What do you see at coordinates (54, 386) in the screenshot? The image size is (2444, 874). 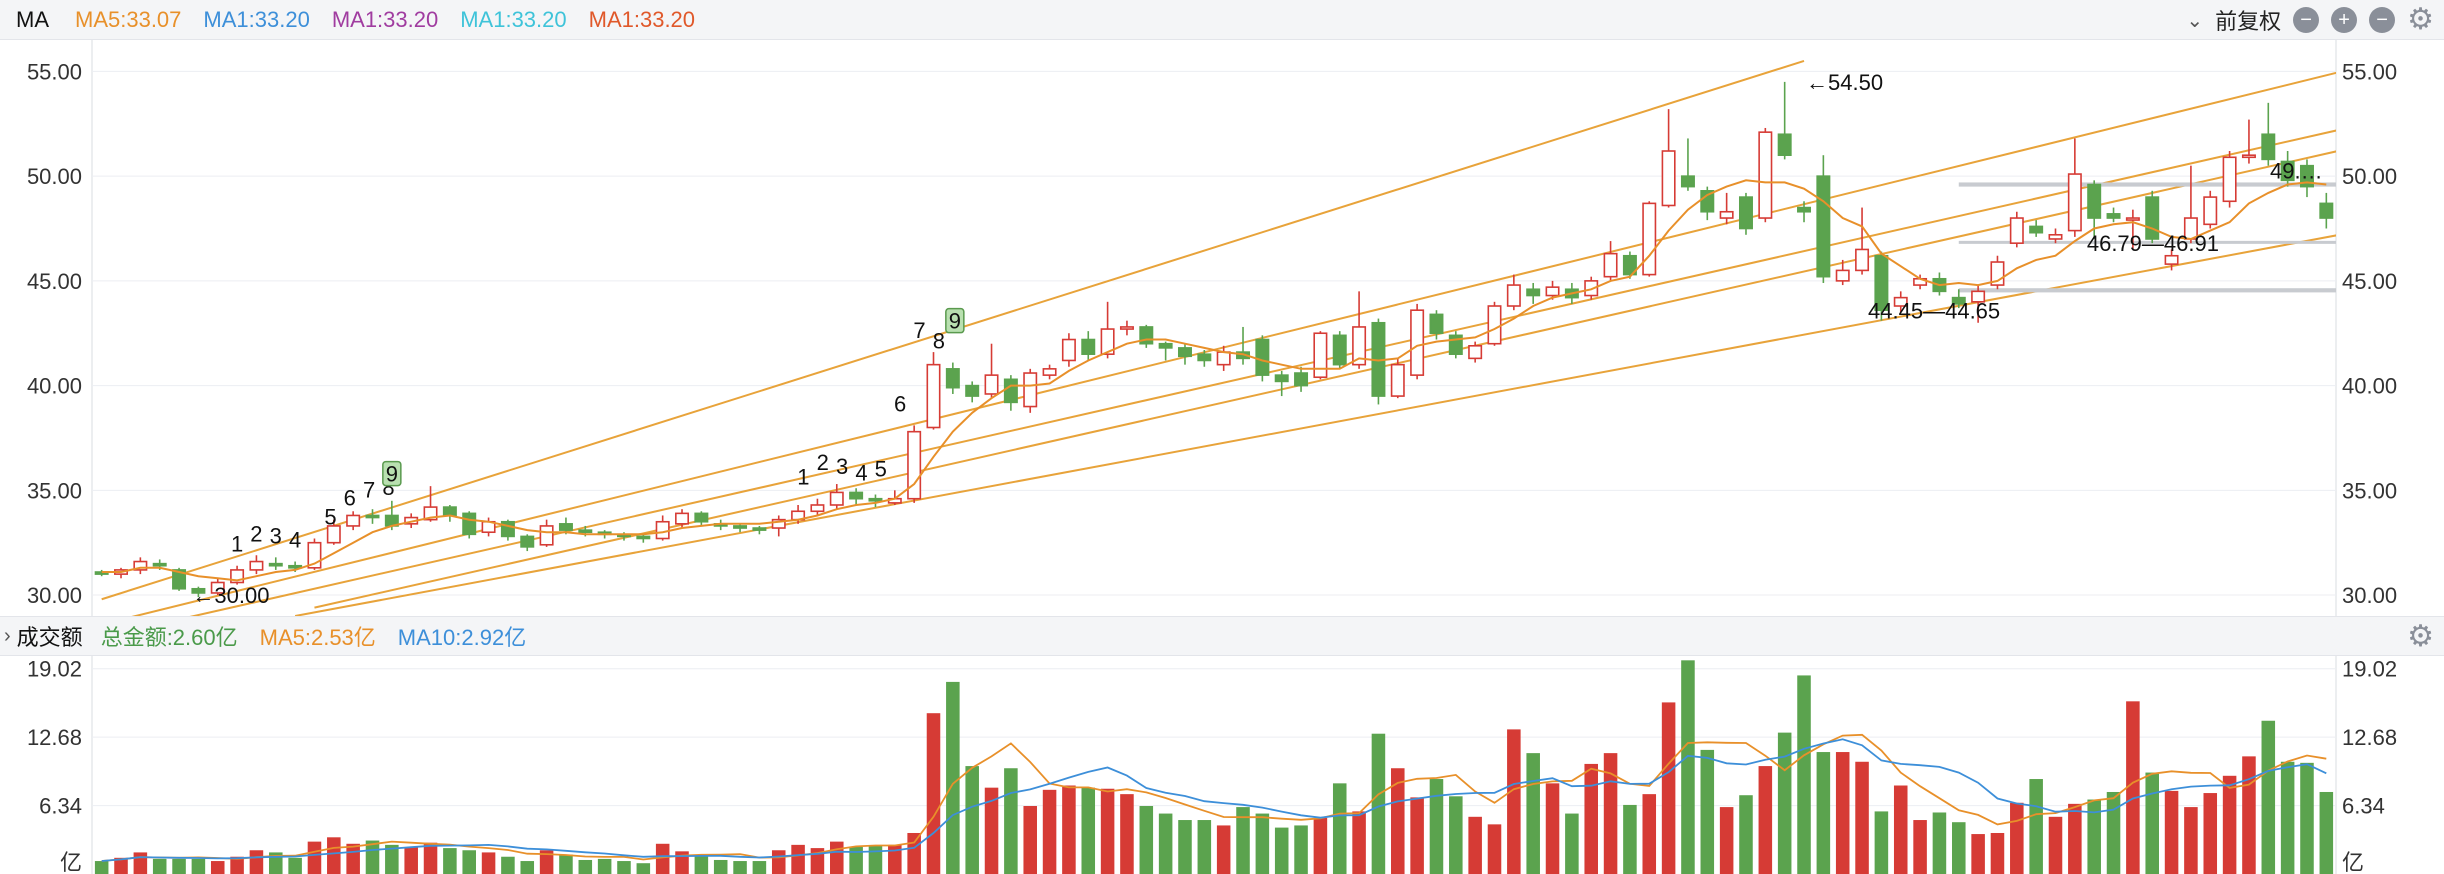 I see `price-tick-left: 40.00` at bounding box center [54, 386].